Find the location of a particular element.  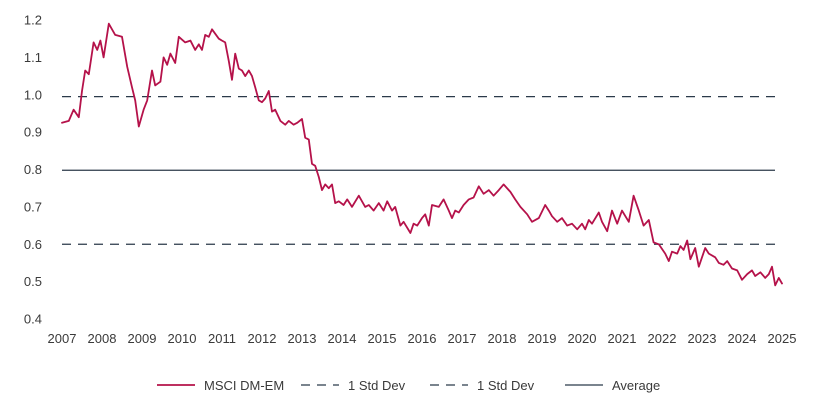

x-tick-label: 2009 is located at coordinates (142, 338).